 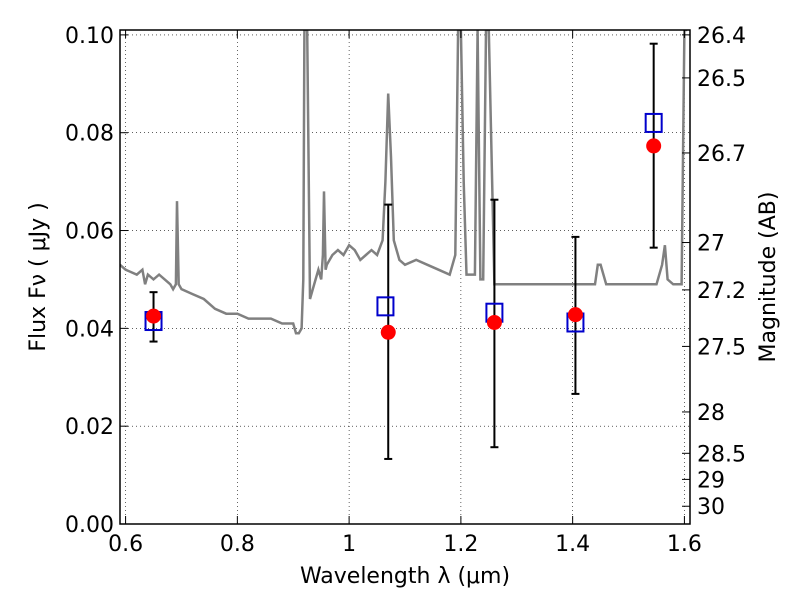 I want to click on mag-tick-label: 30, so click(x=711, y=507).